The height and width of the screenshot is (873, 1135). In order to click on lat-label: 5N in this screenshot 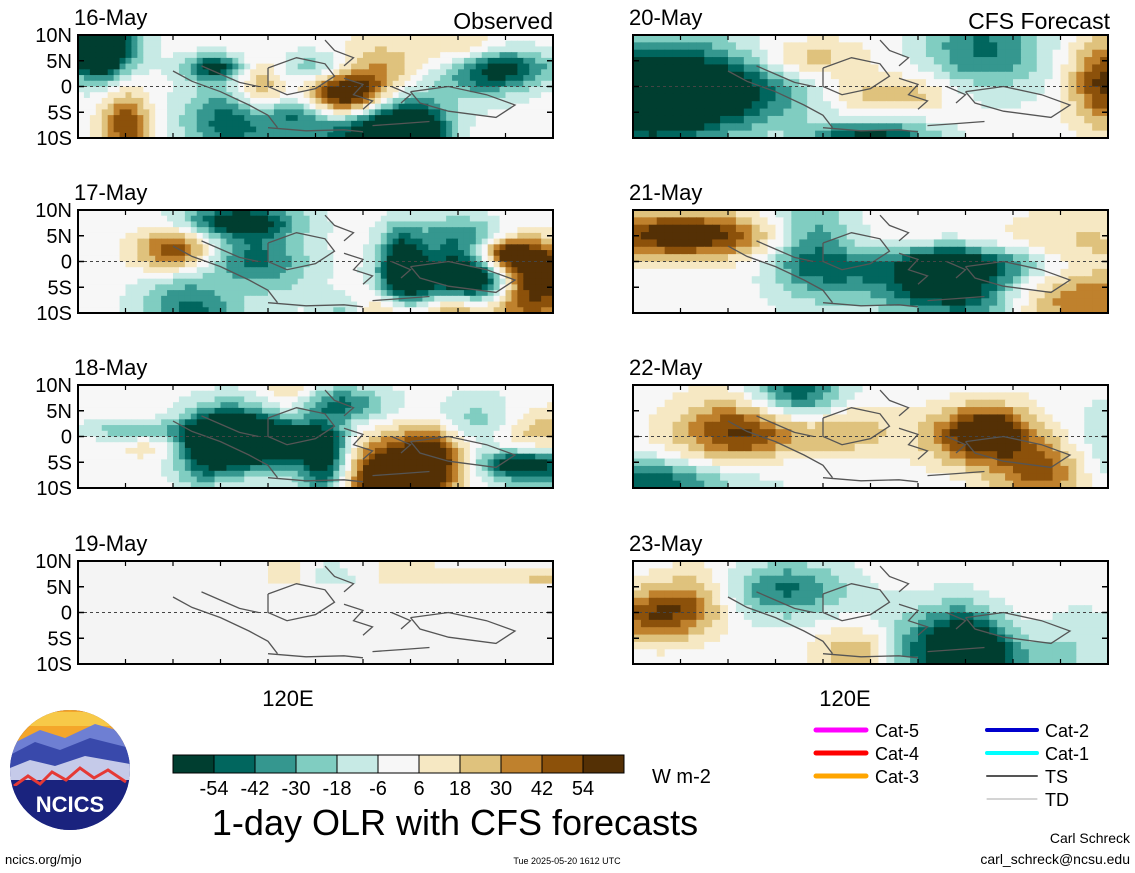, I will do `click(59, 237)`.